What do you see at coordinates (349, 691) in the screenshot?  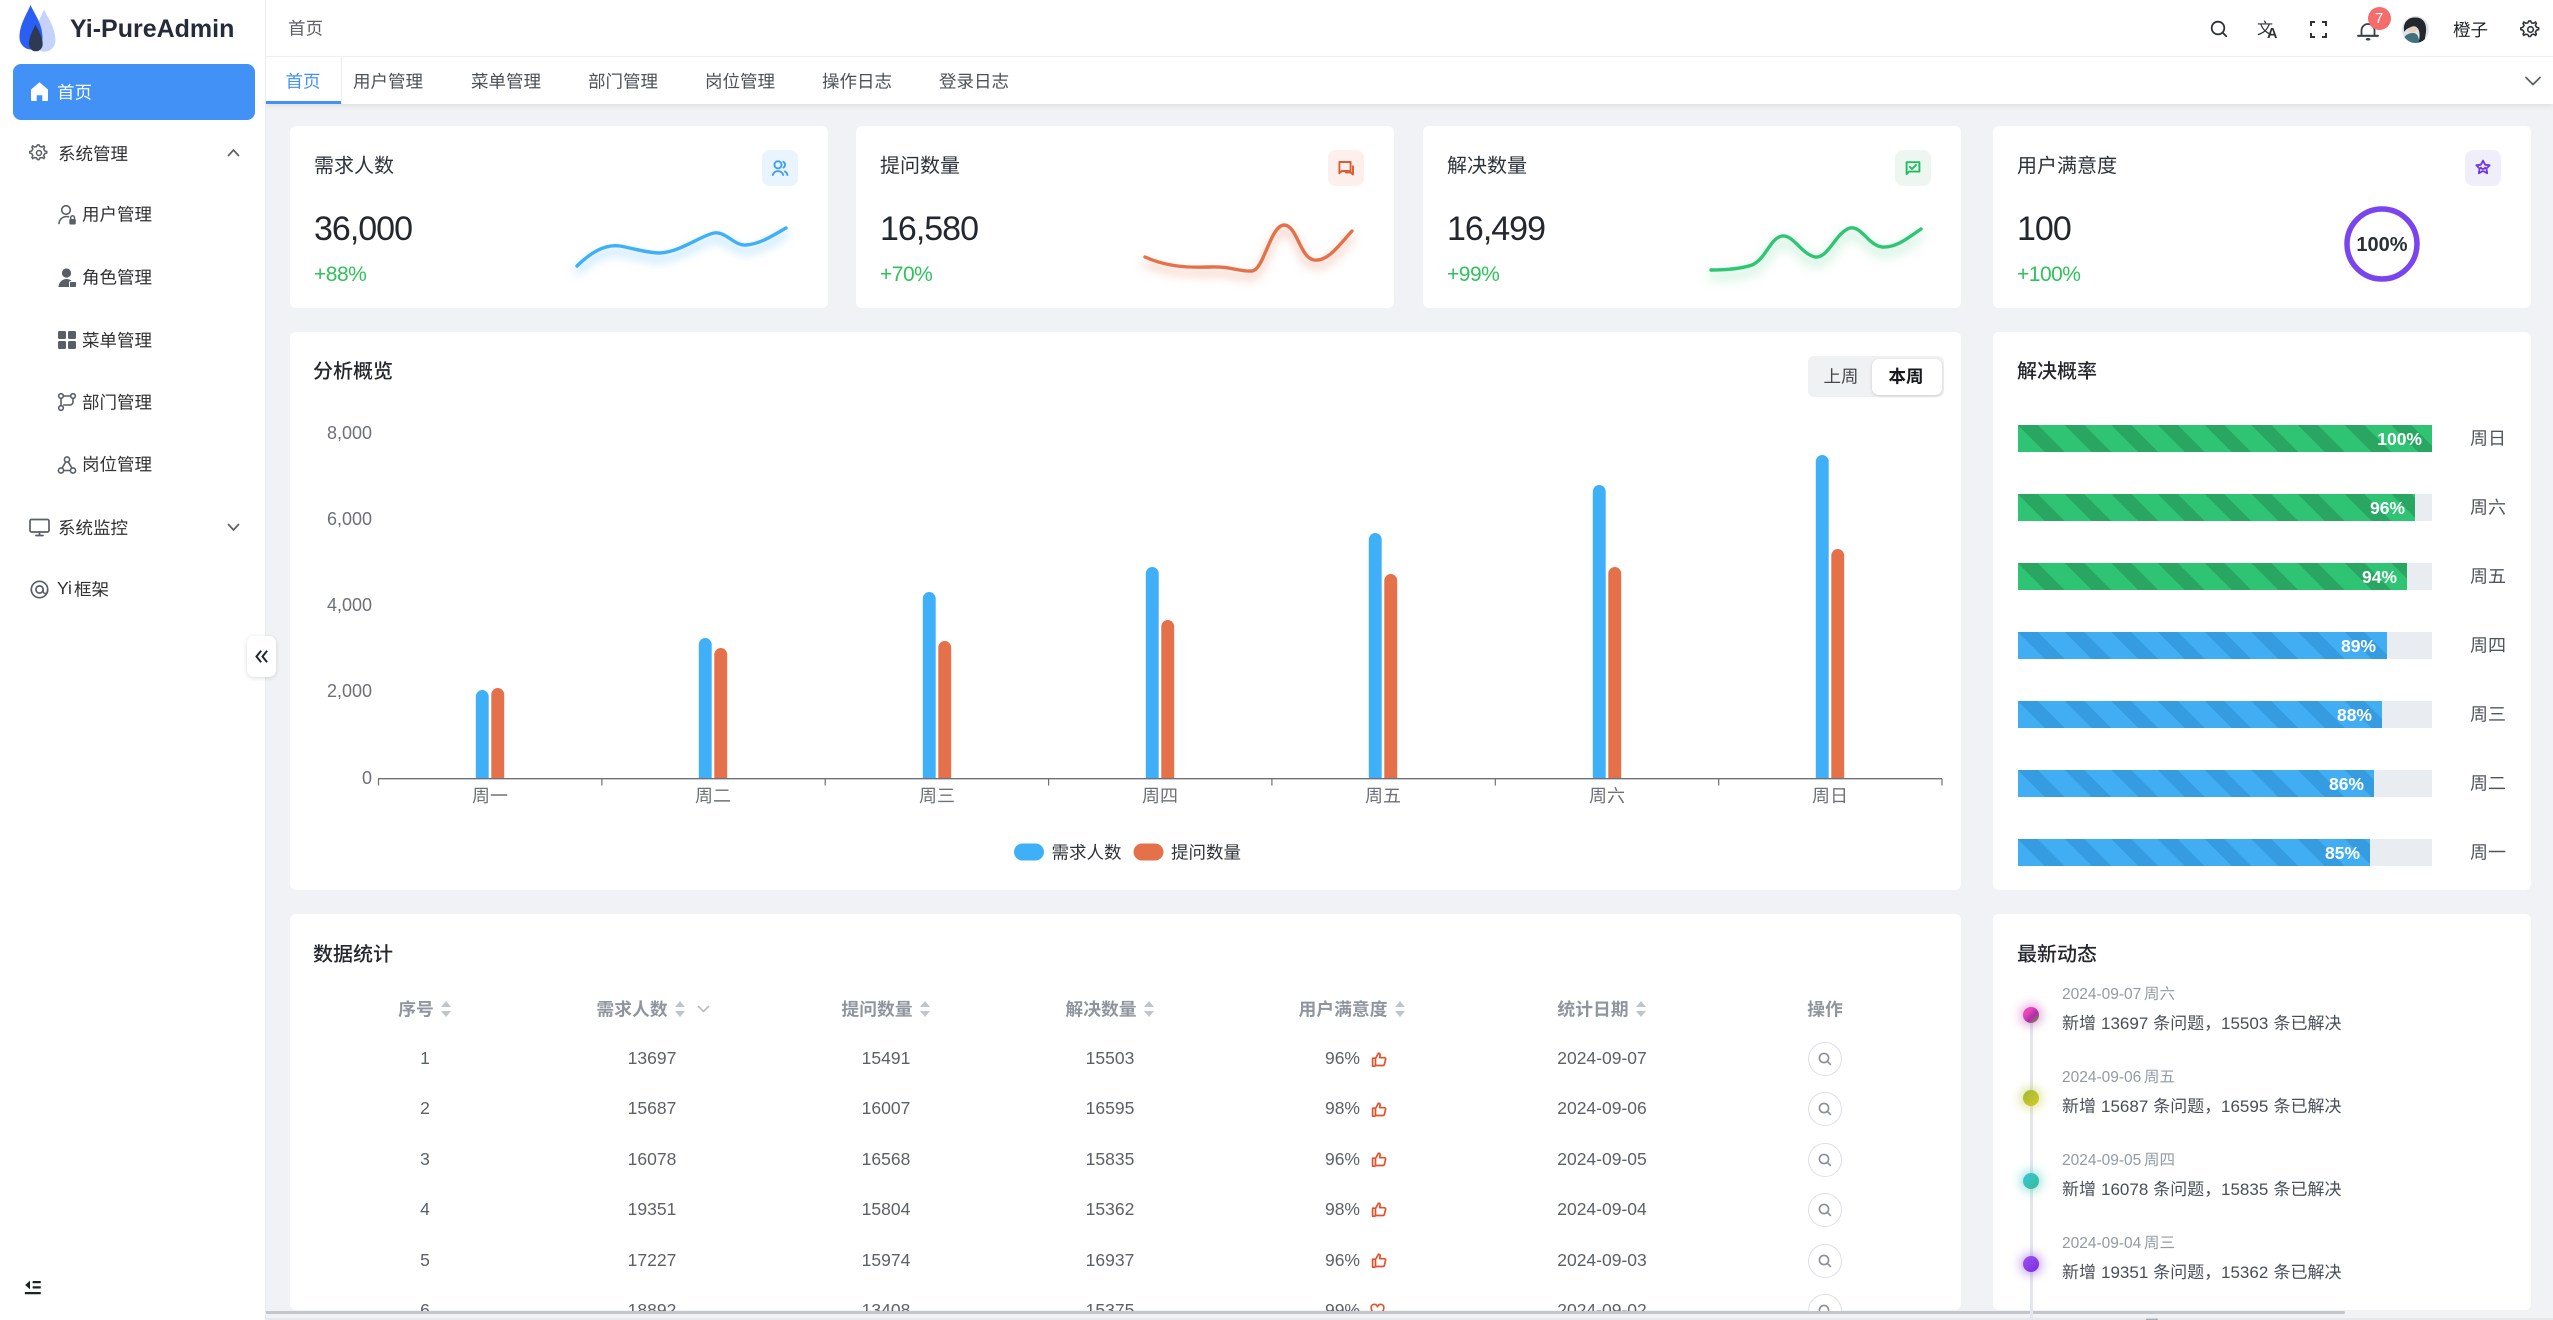 I see `svg-text: 2,000` at bounding box center [349, 691].